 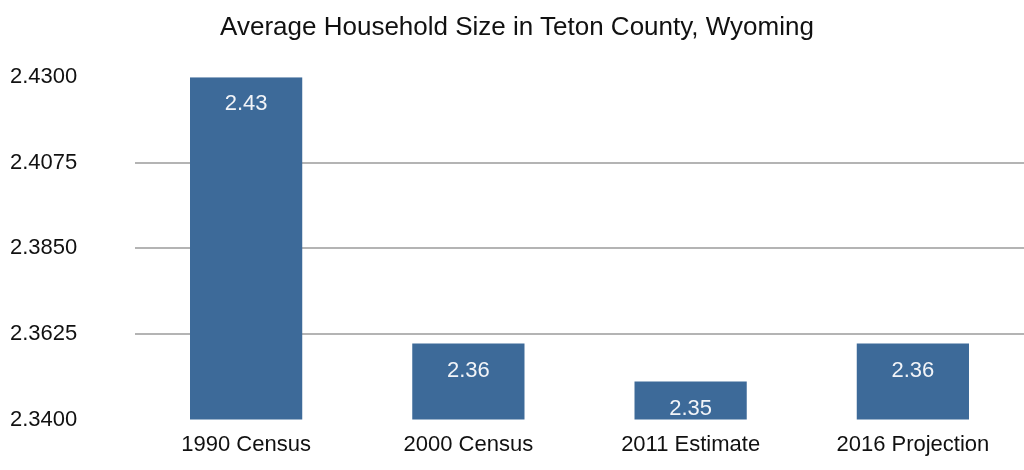 I want to click on y-tick-label: 2.3850, so click(x=44, y=247).